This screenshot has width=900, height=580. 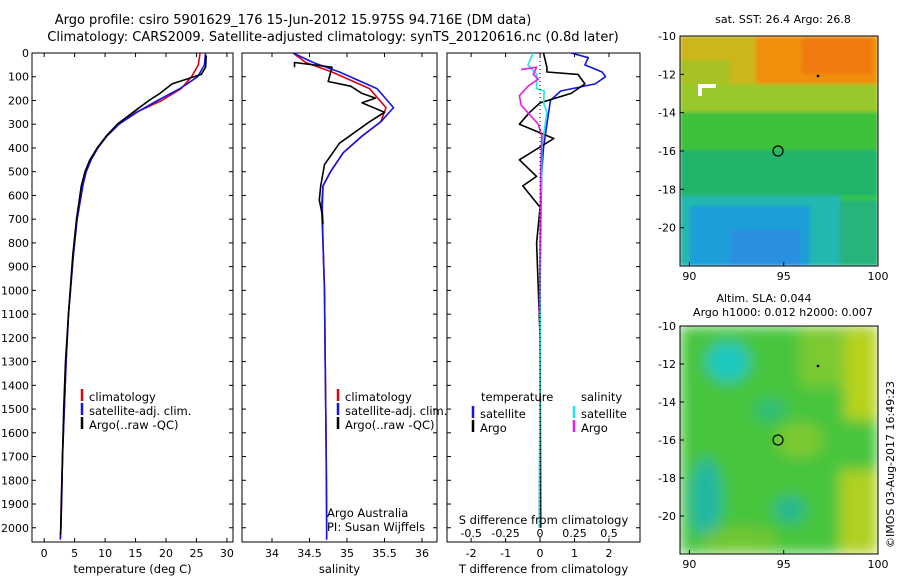 What do you see at coordinates (18, 195) in the screenshot?
I see `depth-tick-label: 600` at bounding box center [18, 195].